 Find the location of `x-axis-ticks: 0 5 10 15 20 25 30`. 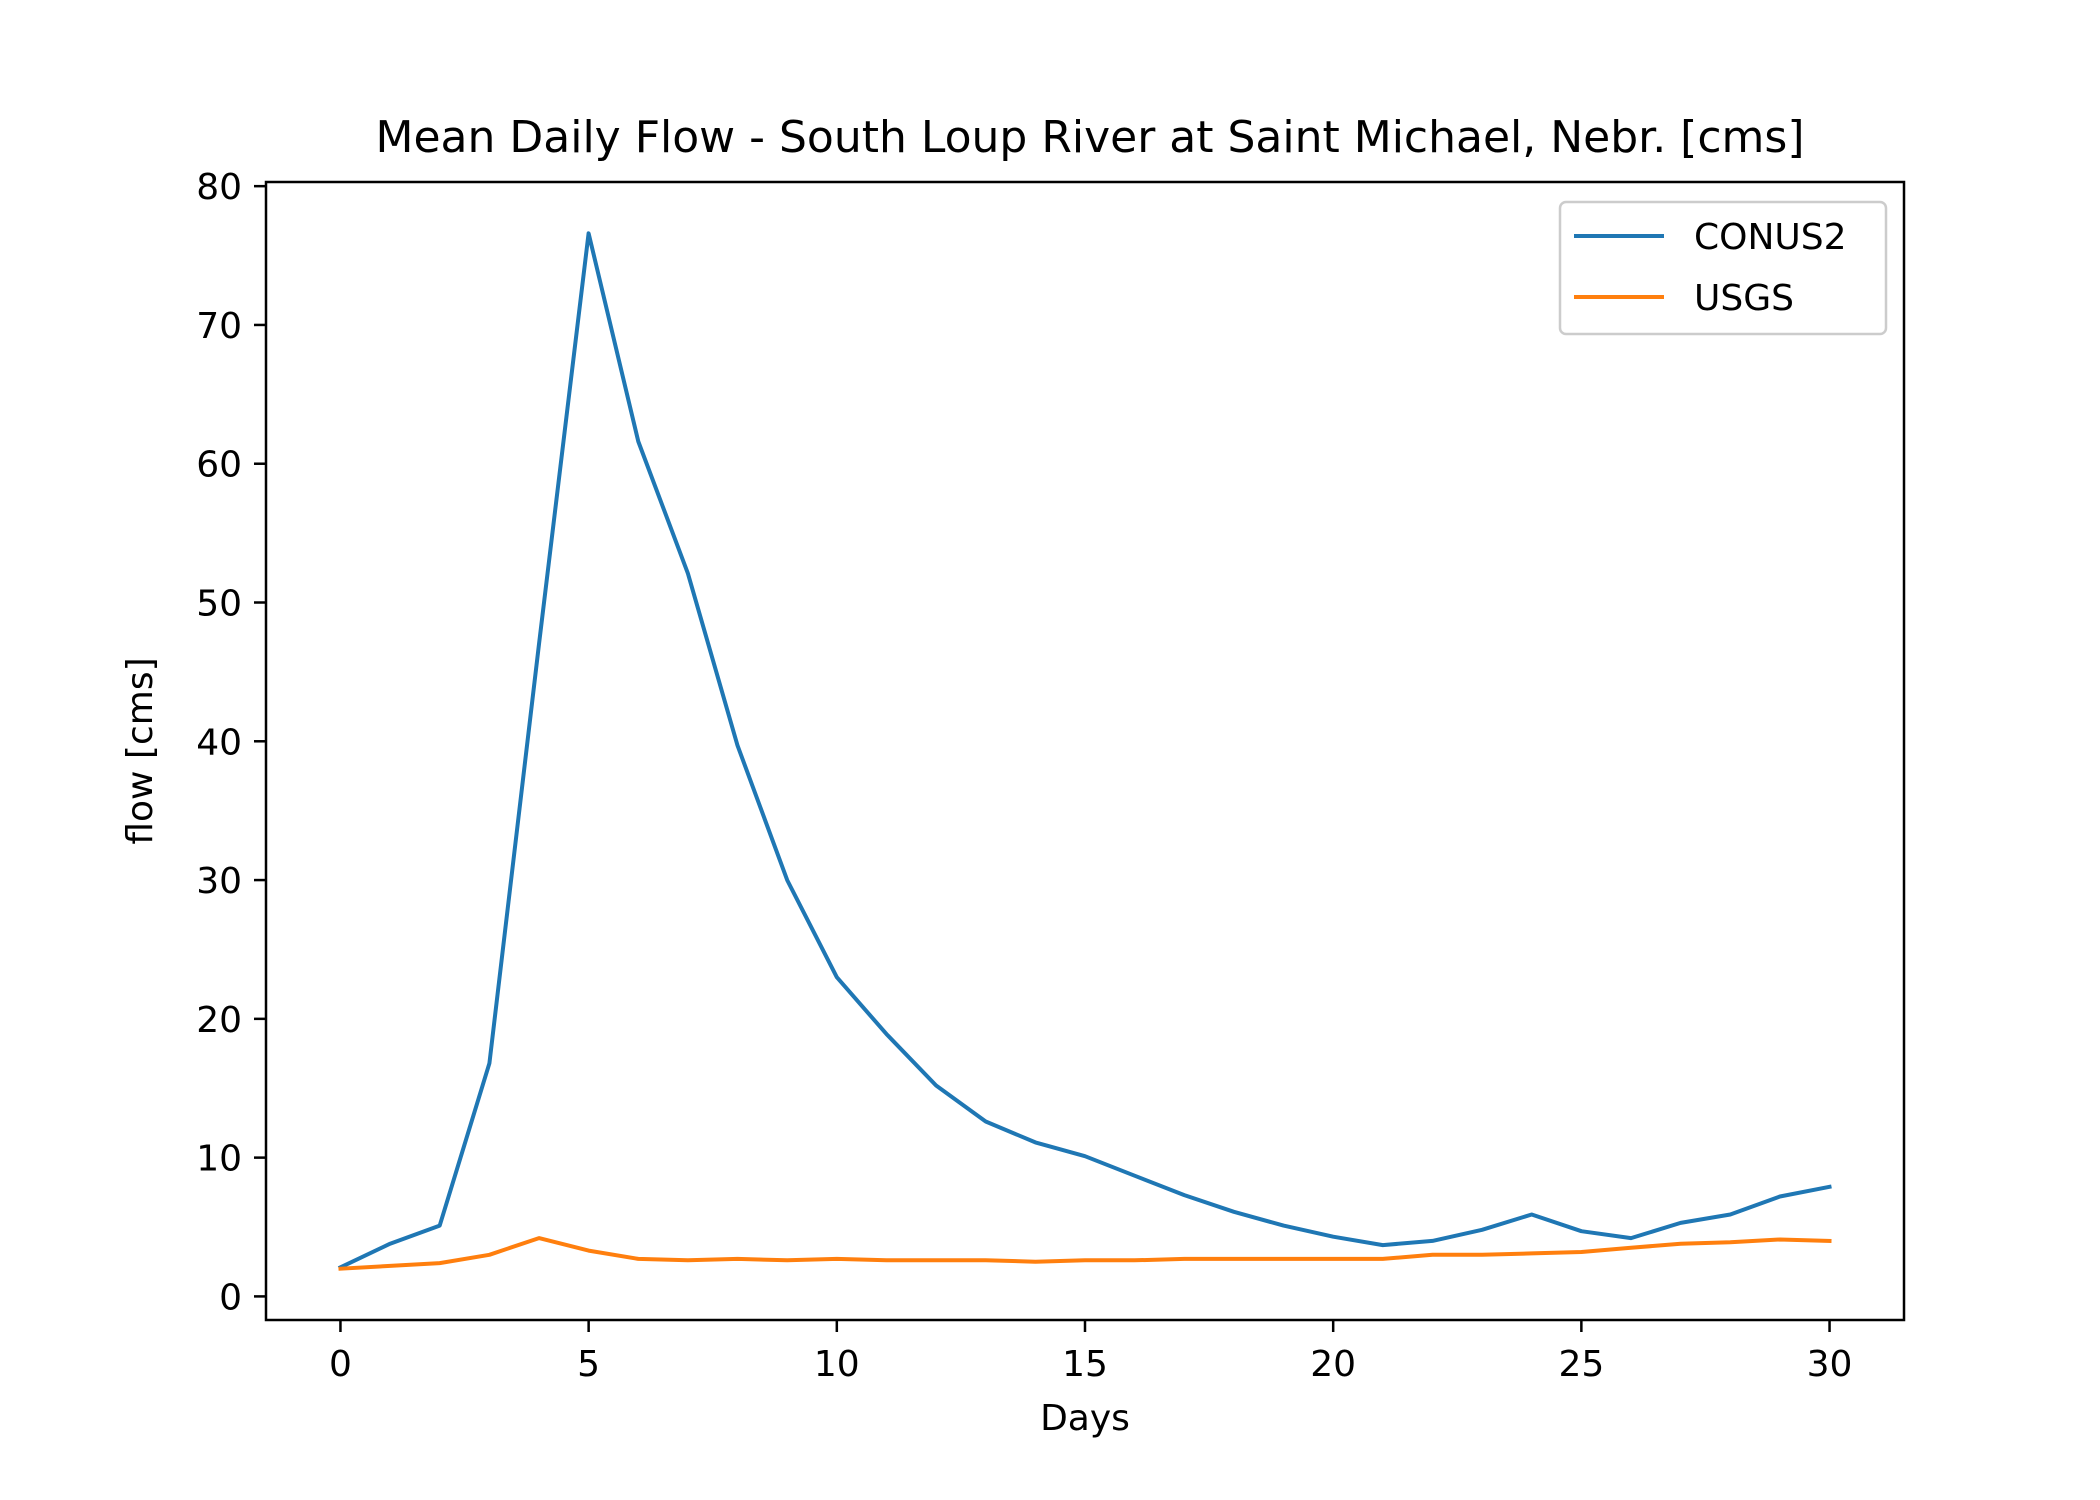

x-axis-ticks: 0 5 10 15 20 25 30 is located at coordinates (1090, 1352).